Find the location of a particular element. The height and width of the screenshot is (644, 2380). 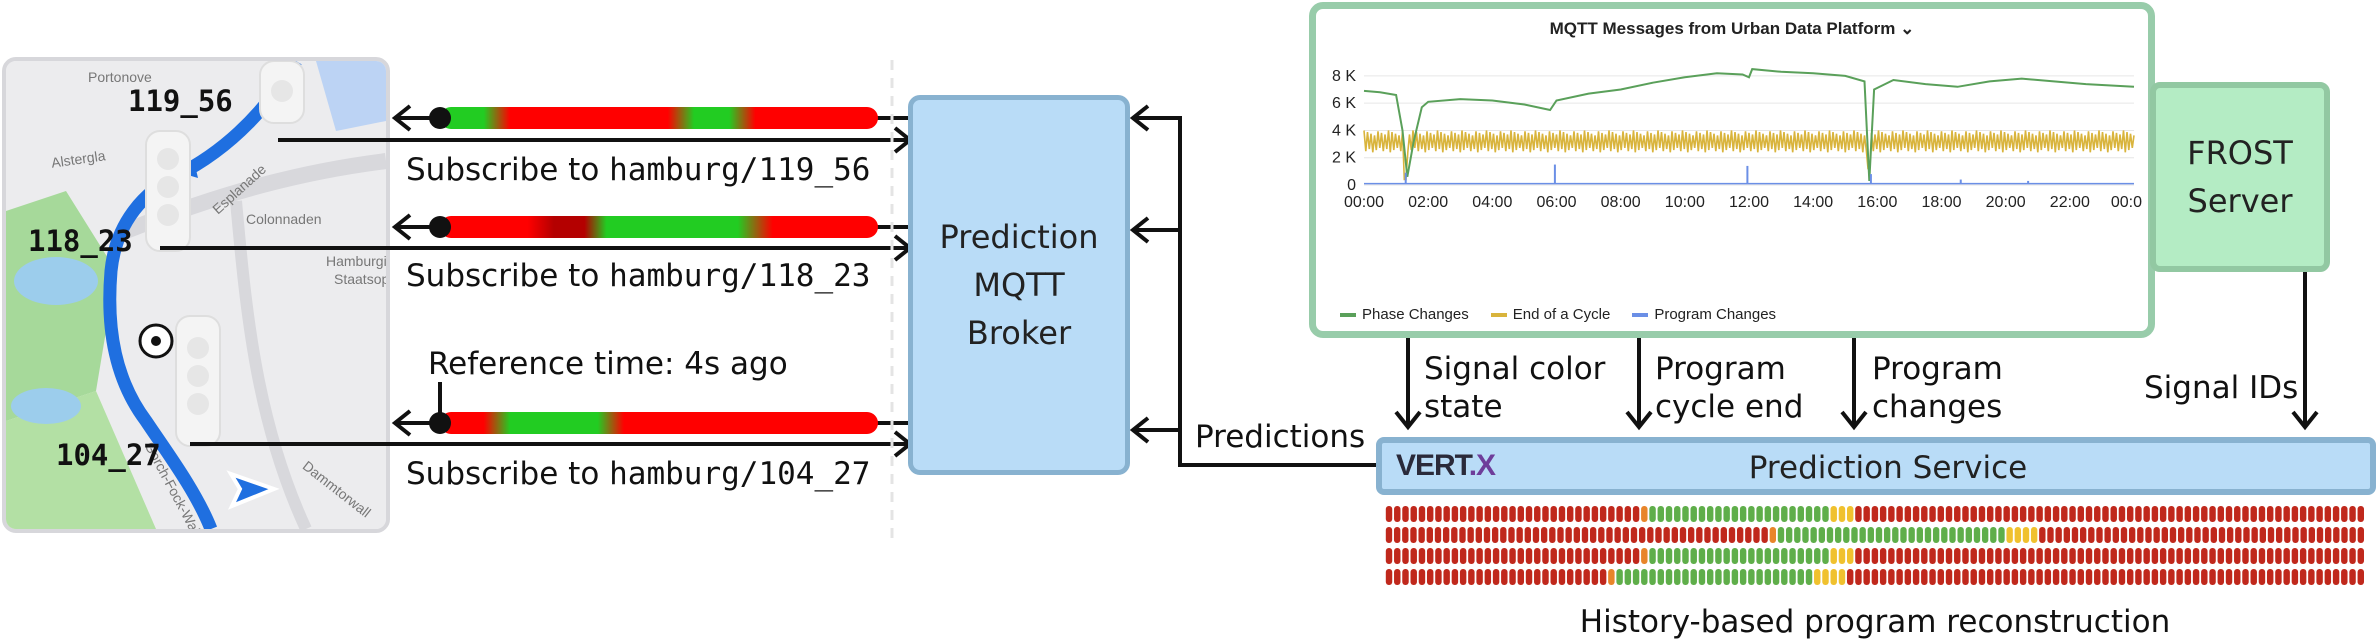

subscribe-prefix: Subscribe to is located at coordinates (508, 474).